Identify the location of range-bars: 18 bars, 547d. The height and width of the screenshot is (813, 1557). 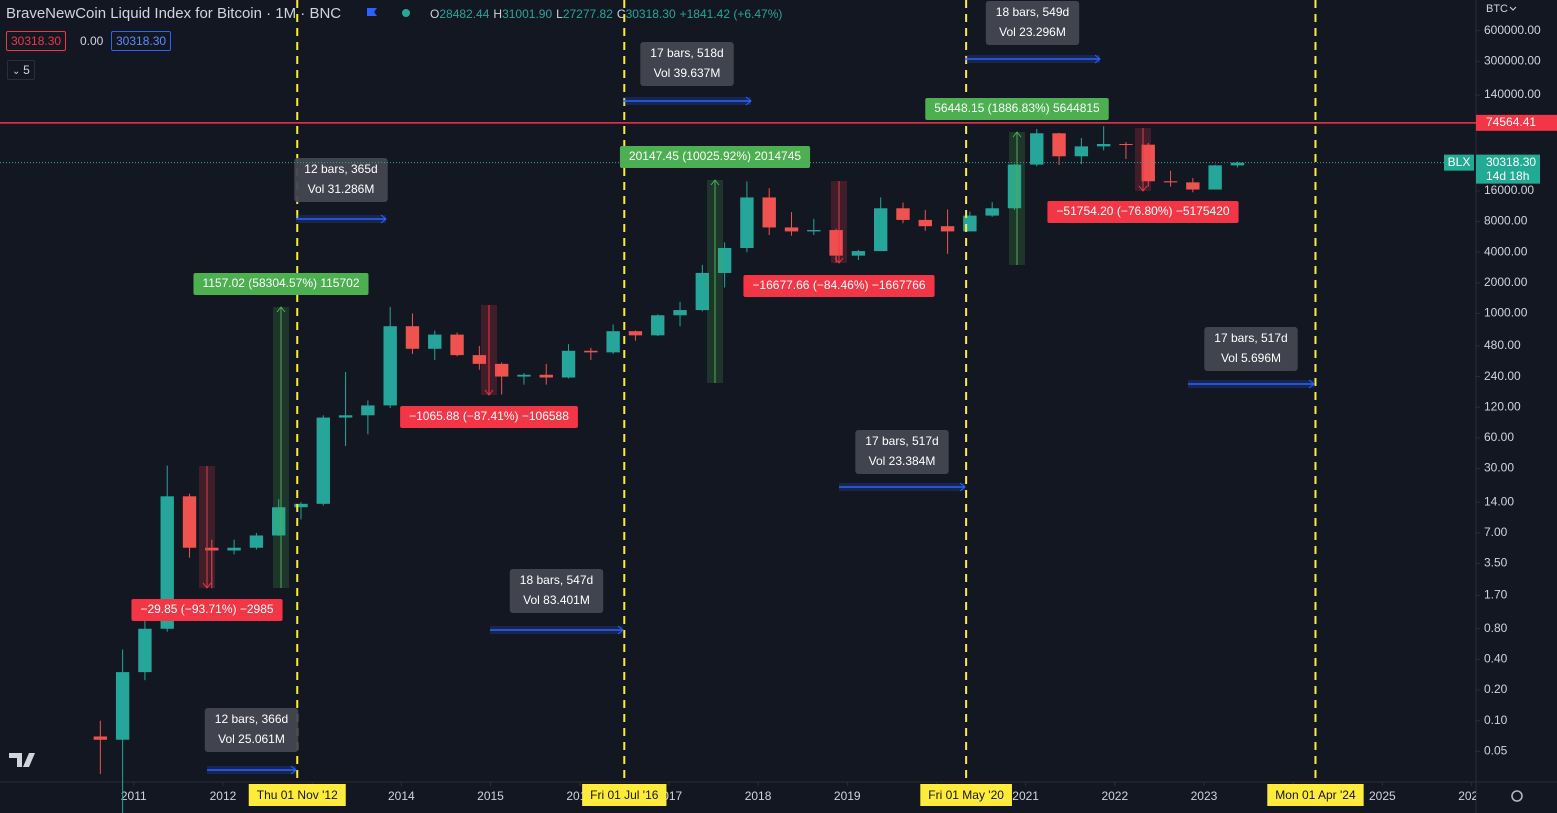
(556, 580).